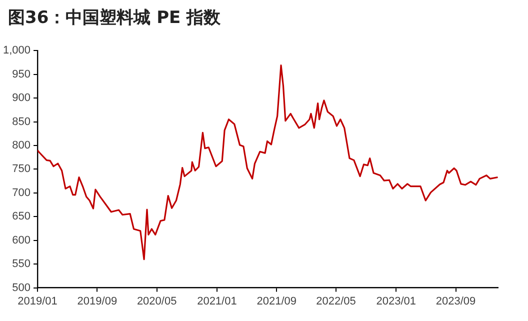 The width and height of the screenshot is (528, 321). What do you see at coordinates (336, 301) in the screenshot?
I see `x-tick-label: 2022/05` at bounding box center [336, 301].